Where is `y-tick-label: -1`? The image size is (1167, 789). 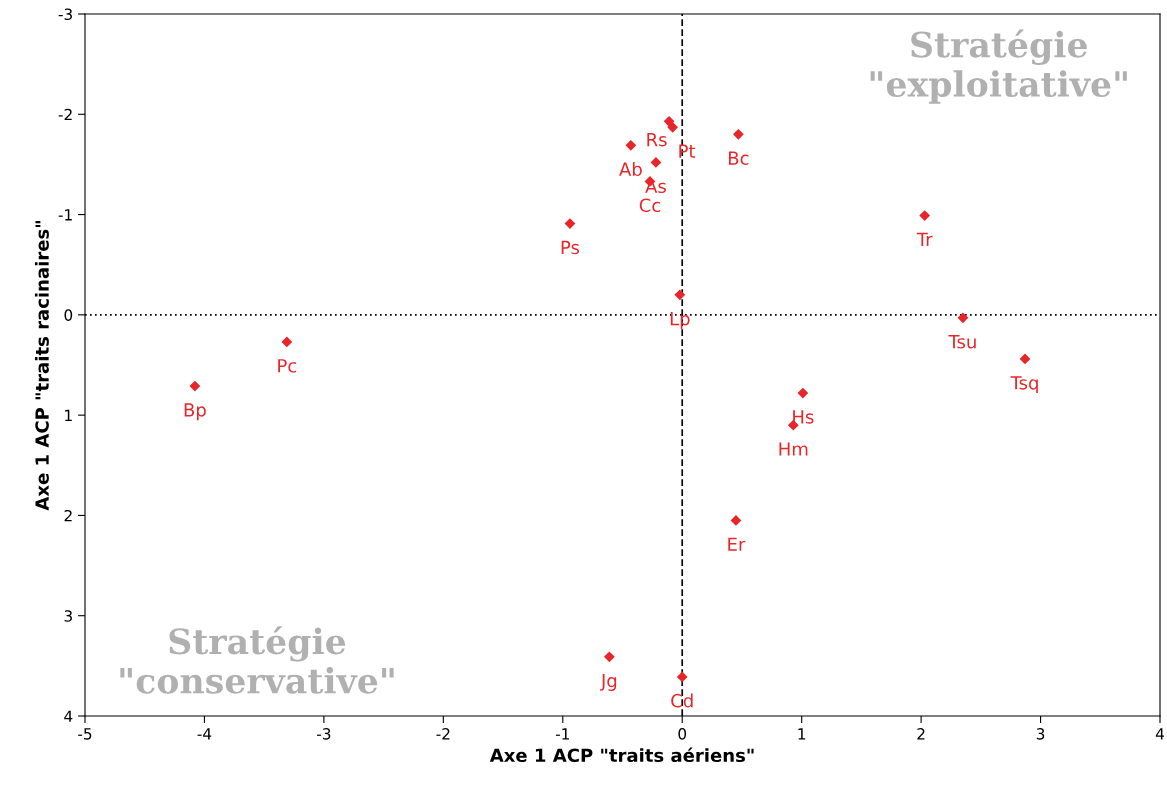 y-tick-label: -1 is located at coordinates (65, 215).